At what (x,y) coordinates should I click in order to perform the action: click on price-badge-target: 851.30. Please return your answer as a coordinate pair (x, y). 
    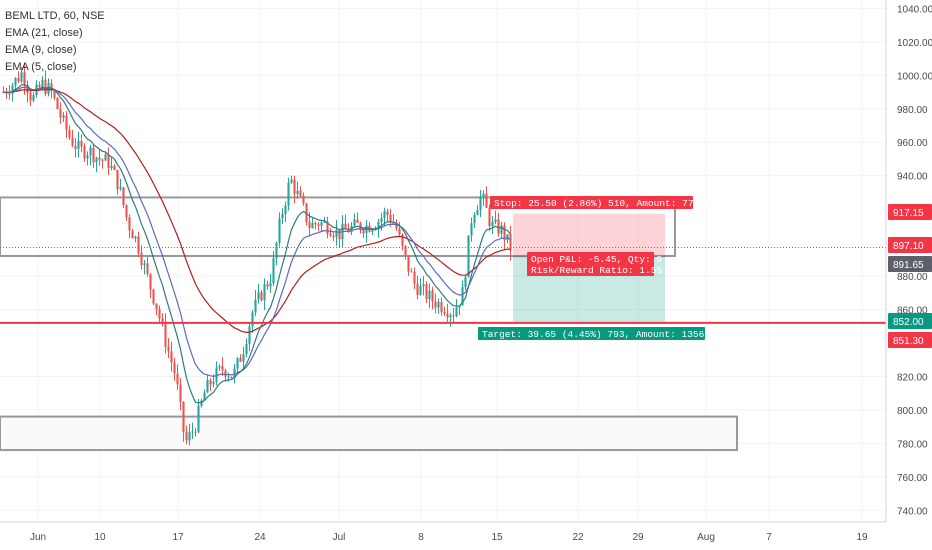
    Looking at the image, I should click on (910, 340).